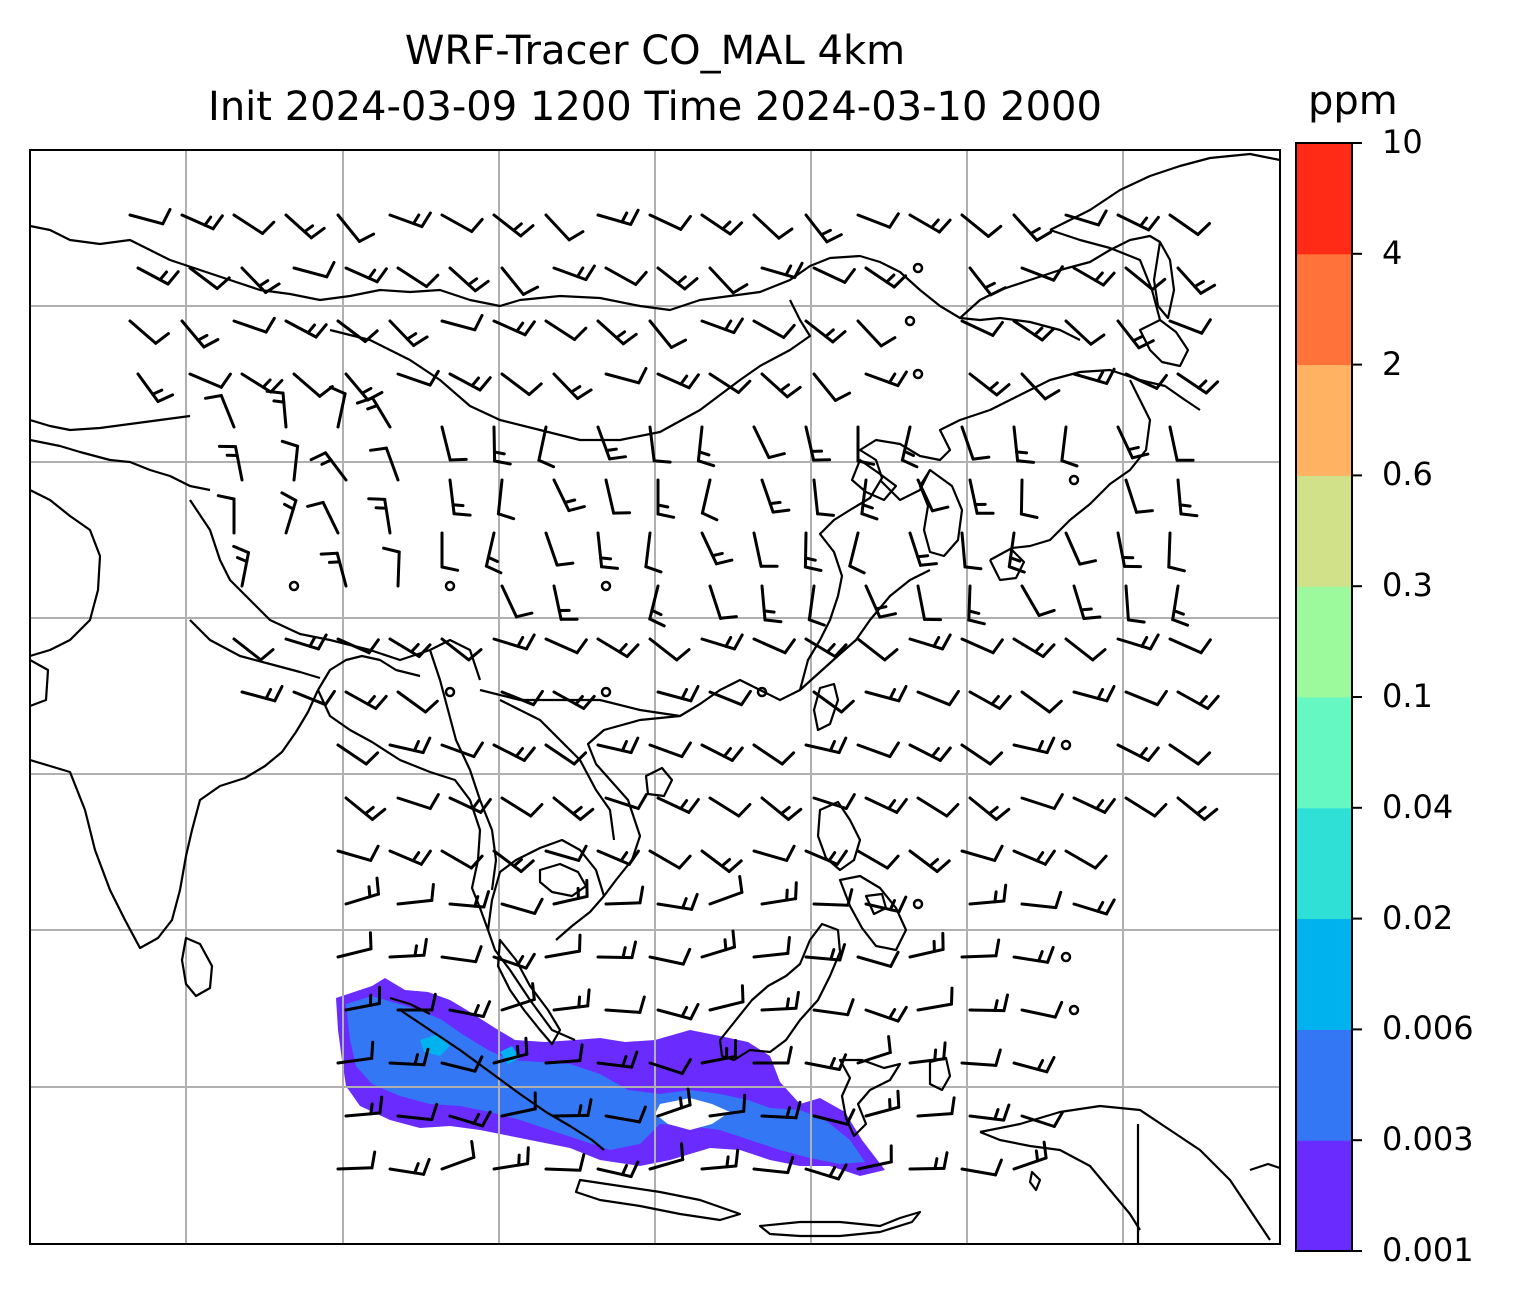  Describe the element at coordinates (1418, 917) in the screenshot. I see `colorbar-tick-label: 0.02` at that location.